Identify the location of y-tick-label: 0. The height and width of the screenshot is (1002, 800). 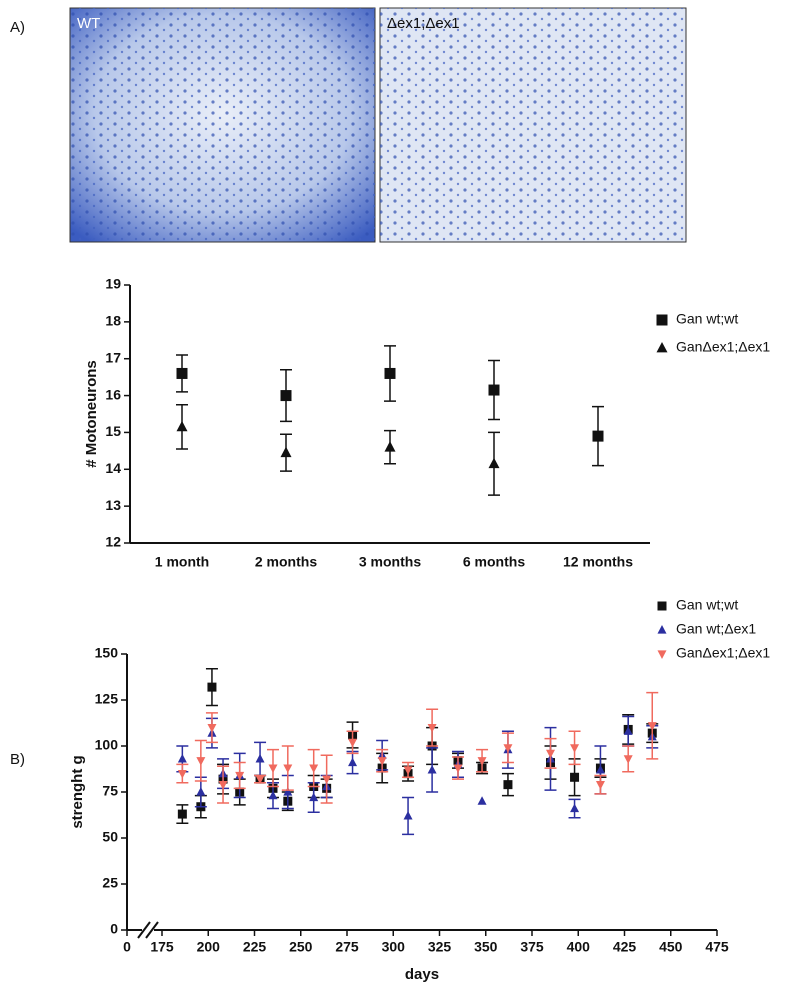
(114, 929).